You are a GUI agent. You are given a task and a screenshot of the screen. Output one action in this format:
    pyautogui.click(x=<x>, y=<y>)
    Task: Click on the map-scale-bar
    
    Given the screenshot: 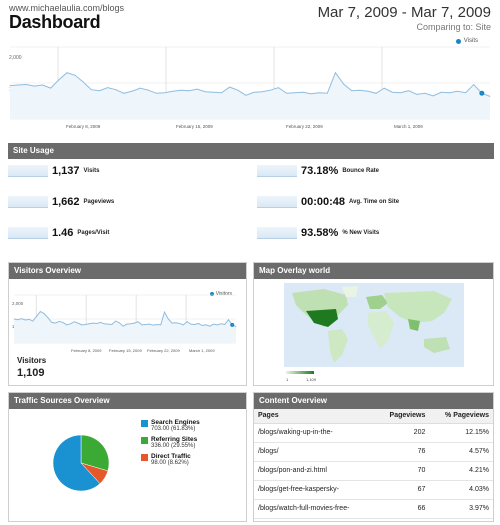 What is the action you would take?
    pyautogui.click(x=300, y=372)
    